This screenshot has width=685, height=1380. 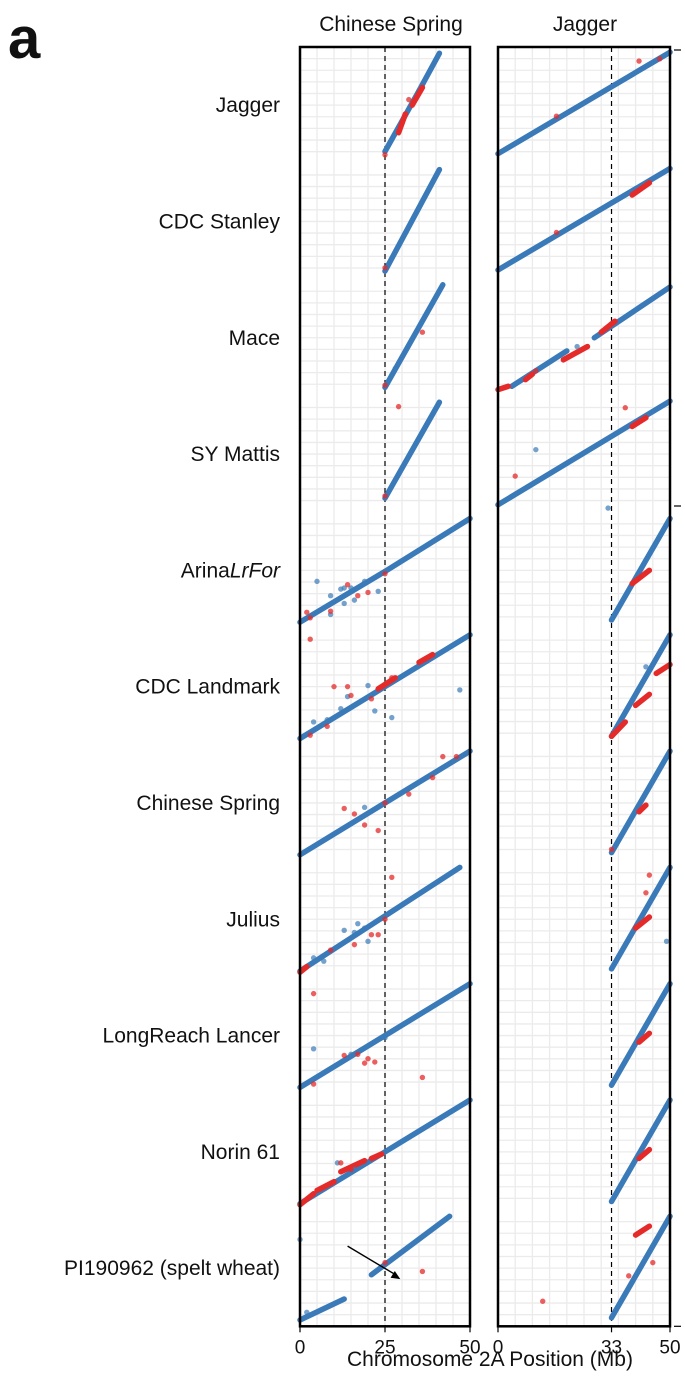 I want to click on row-label: SY Mattis, so click(x=235, y=454).